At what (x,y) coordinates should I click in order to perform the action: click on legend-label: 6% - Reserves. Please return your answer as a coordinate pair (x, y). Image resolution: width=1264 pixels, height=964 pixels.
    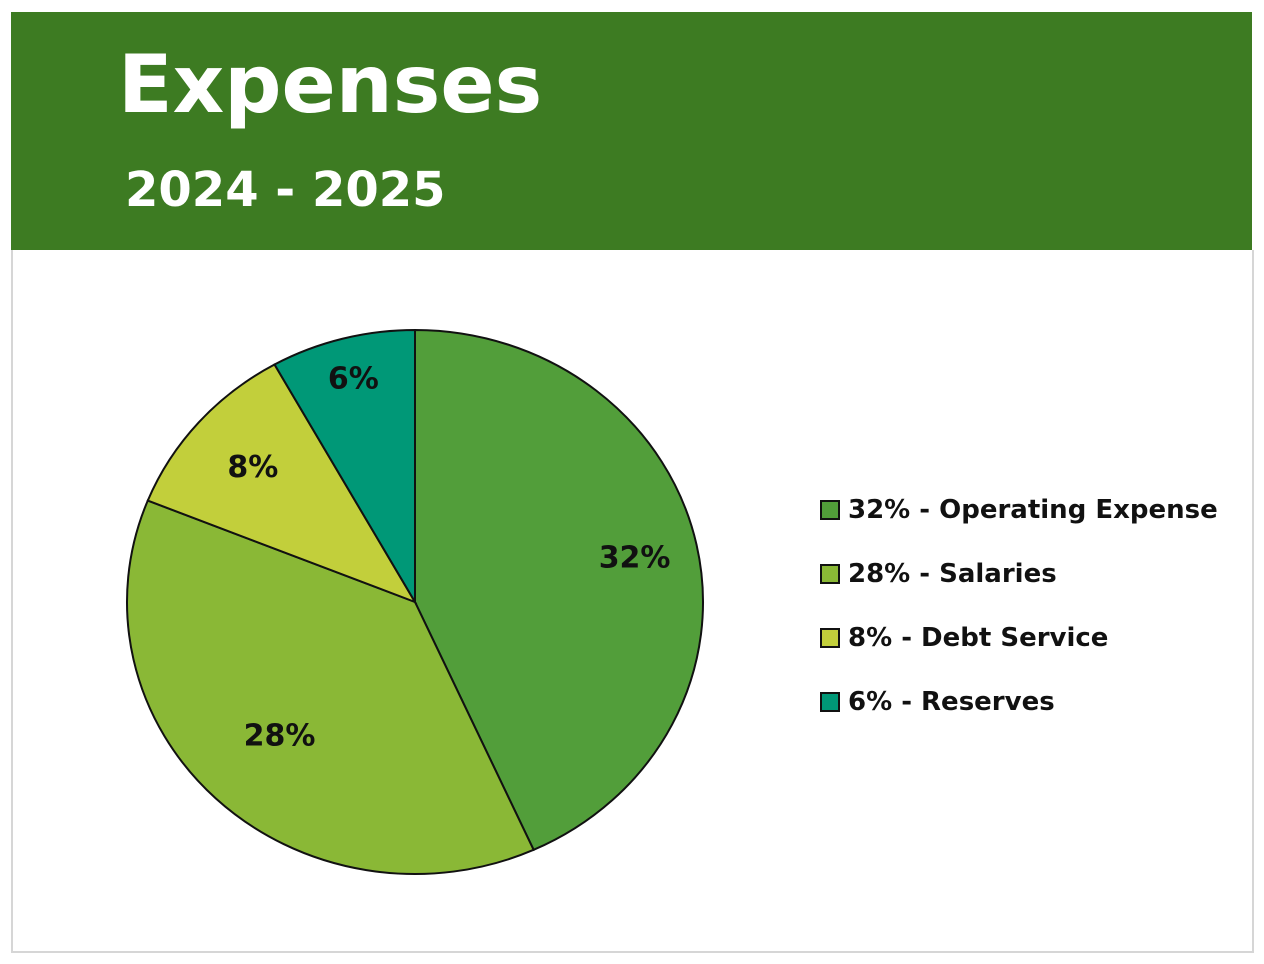
    Looking at the image, I should click on (951, 702).